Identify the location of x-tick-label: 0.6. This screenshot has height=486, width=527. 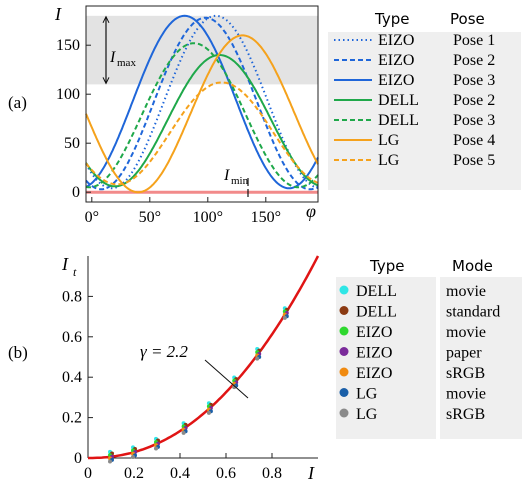
(226, 473).